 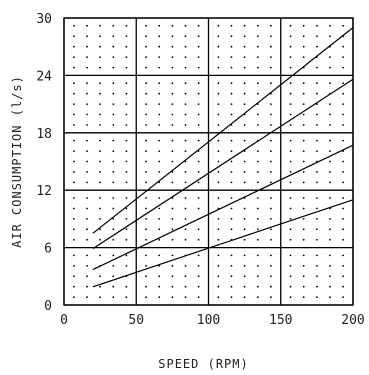 What do you see at coordinates (44, 191) in the screenshot?
I see `y-tick-label: 12` at bounding box center [44, 191].